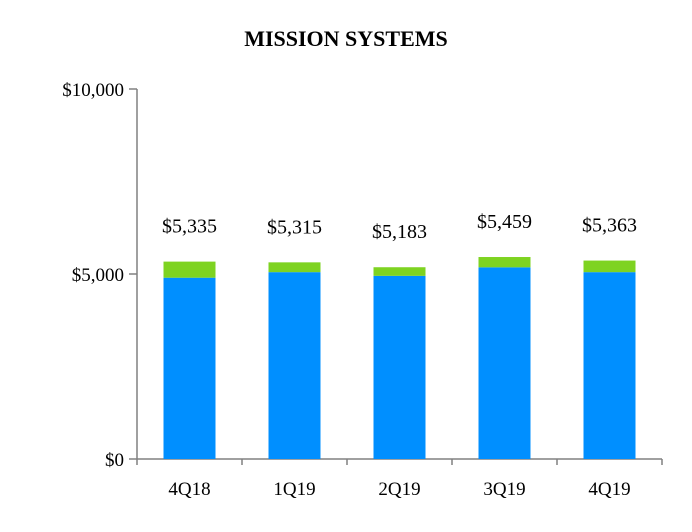  I want to click on x-tick-label: 2Q19, so click(399, 489).